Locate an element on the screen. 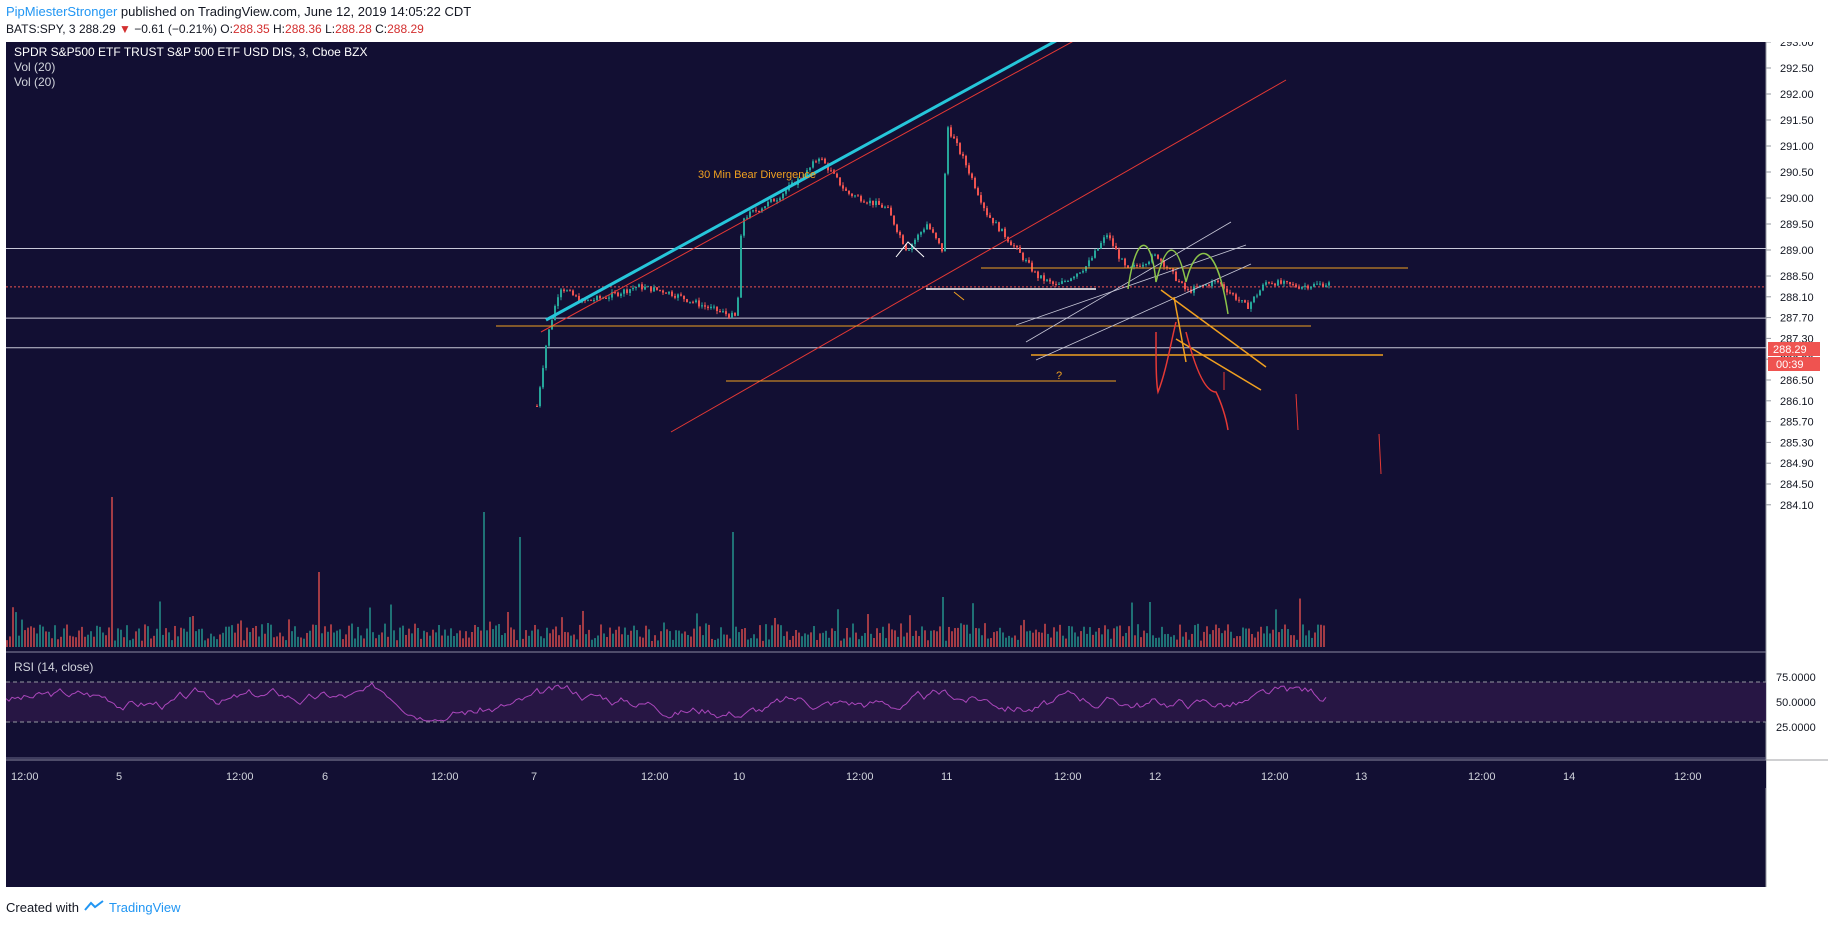  tradingview-brand: TradingView is located at coordinates (144, 907).